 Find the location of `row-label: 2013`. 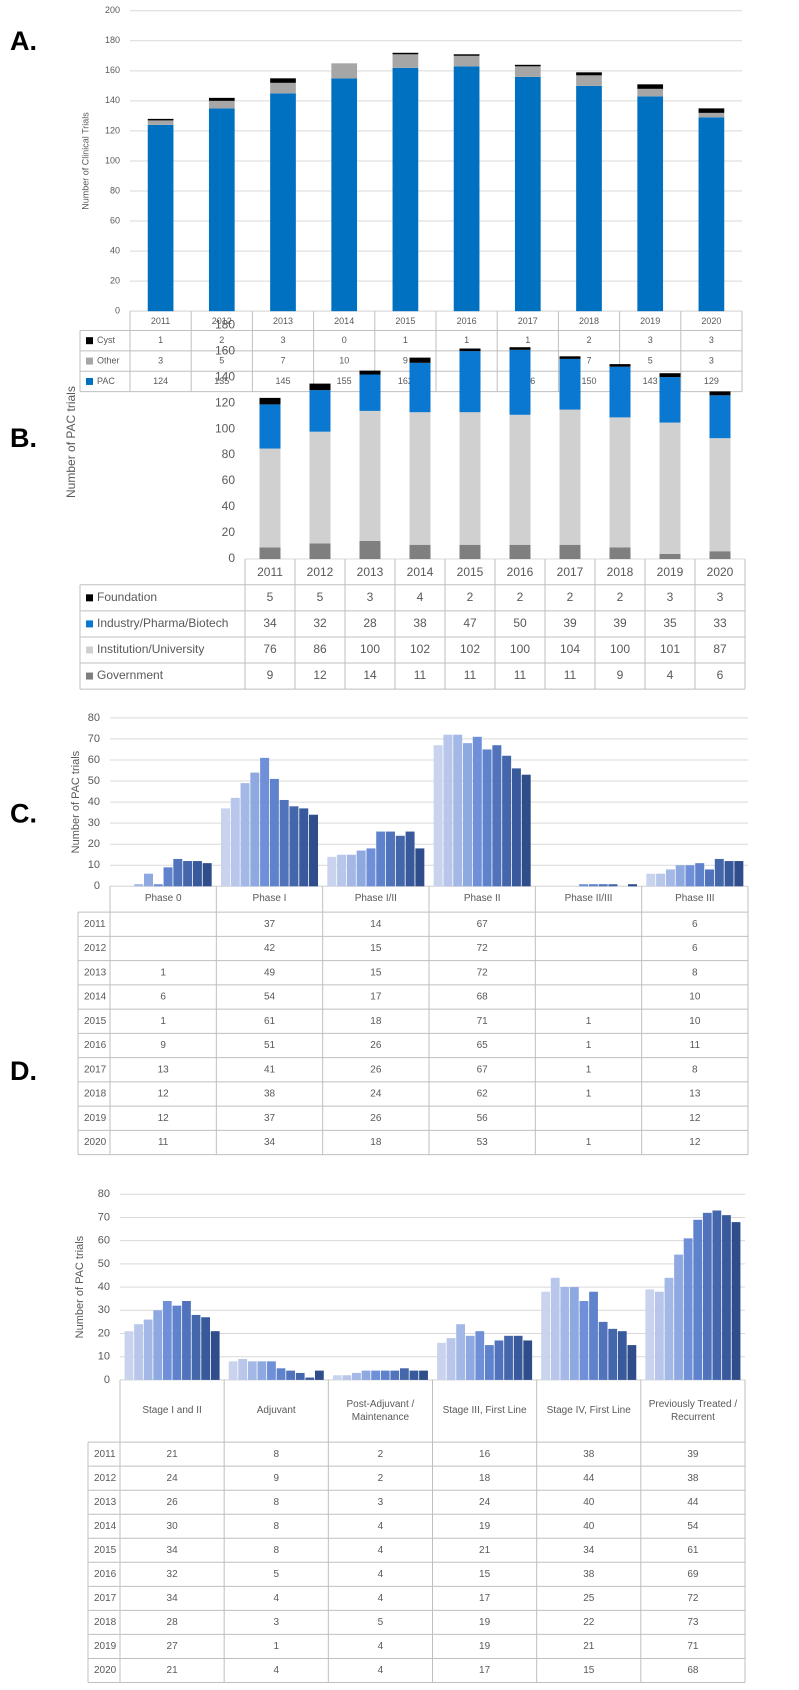

row-label: 2013 is located at coordinates (105, 1502).